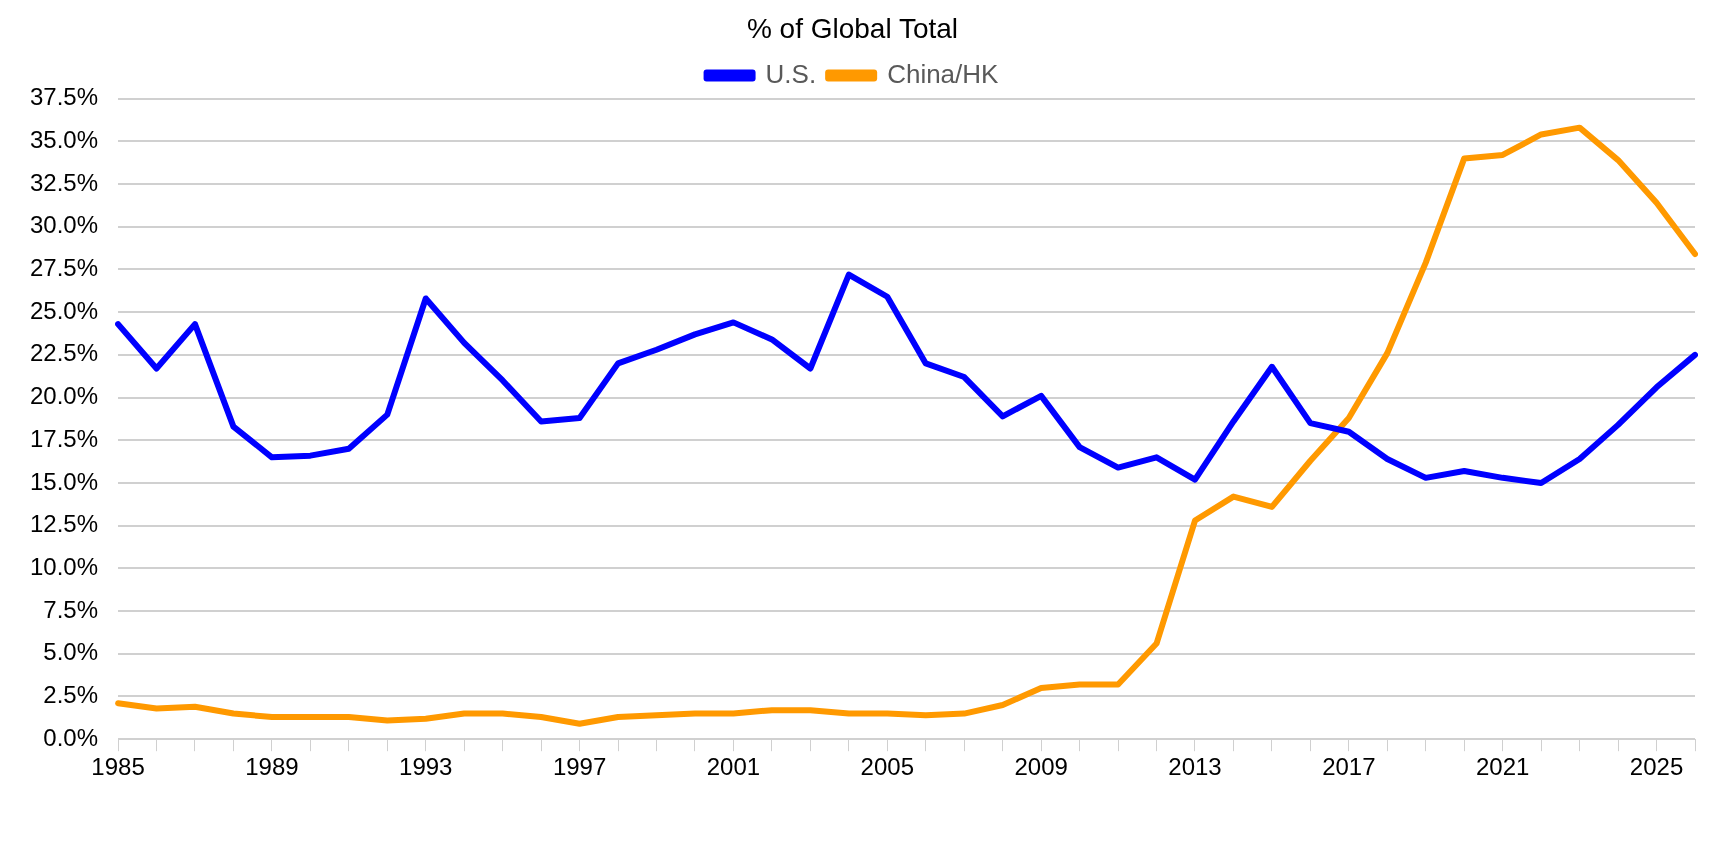 This screenshot has height=846, width=1725. What do you see at coordinates (426, 767) in the screenshot?
I see `x-tick-label: 1993` at bounding box center [426, 767].